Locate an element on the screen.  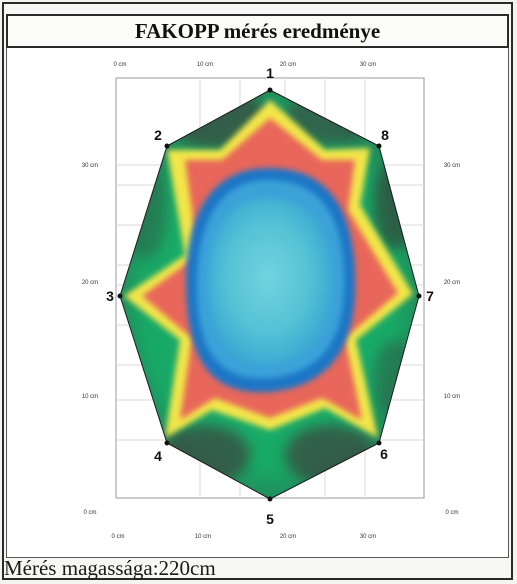
sensor-label-6: 6 is located at coordinates (384, 454).